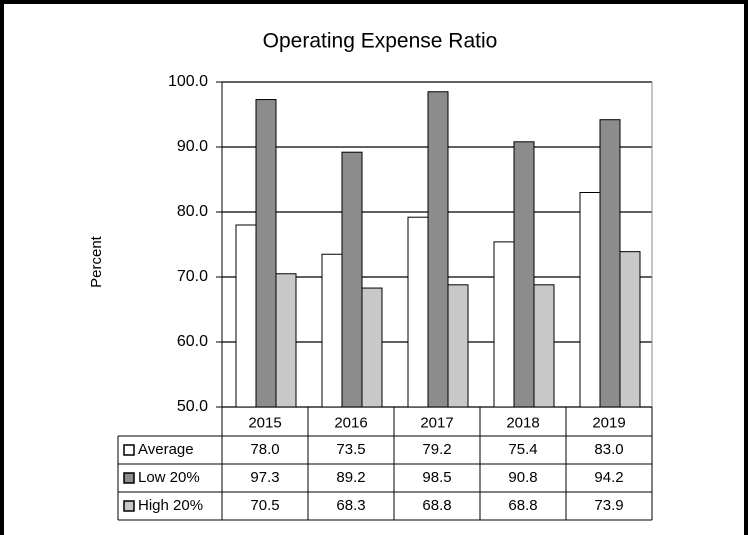  Describe the element at coordinates (96, 261) in the screenshot. I see `y-axis-label: Percent` at that location.